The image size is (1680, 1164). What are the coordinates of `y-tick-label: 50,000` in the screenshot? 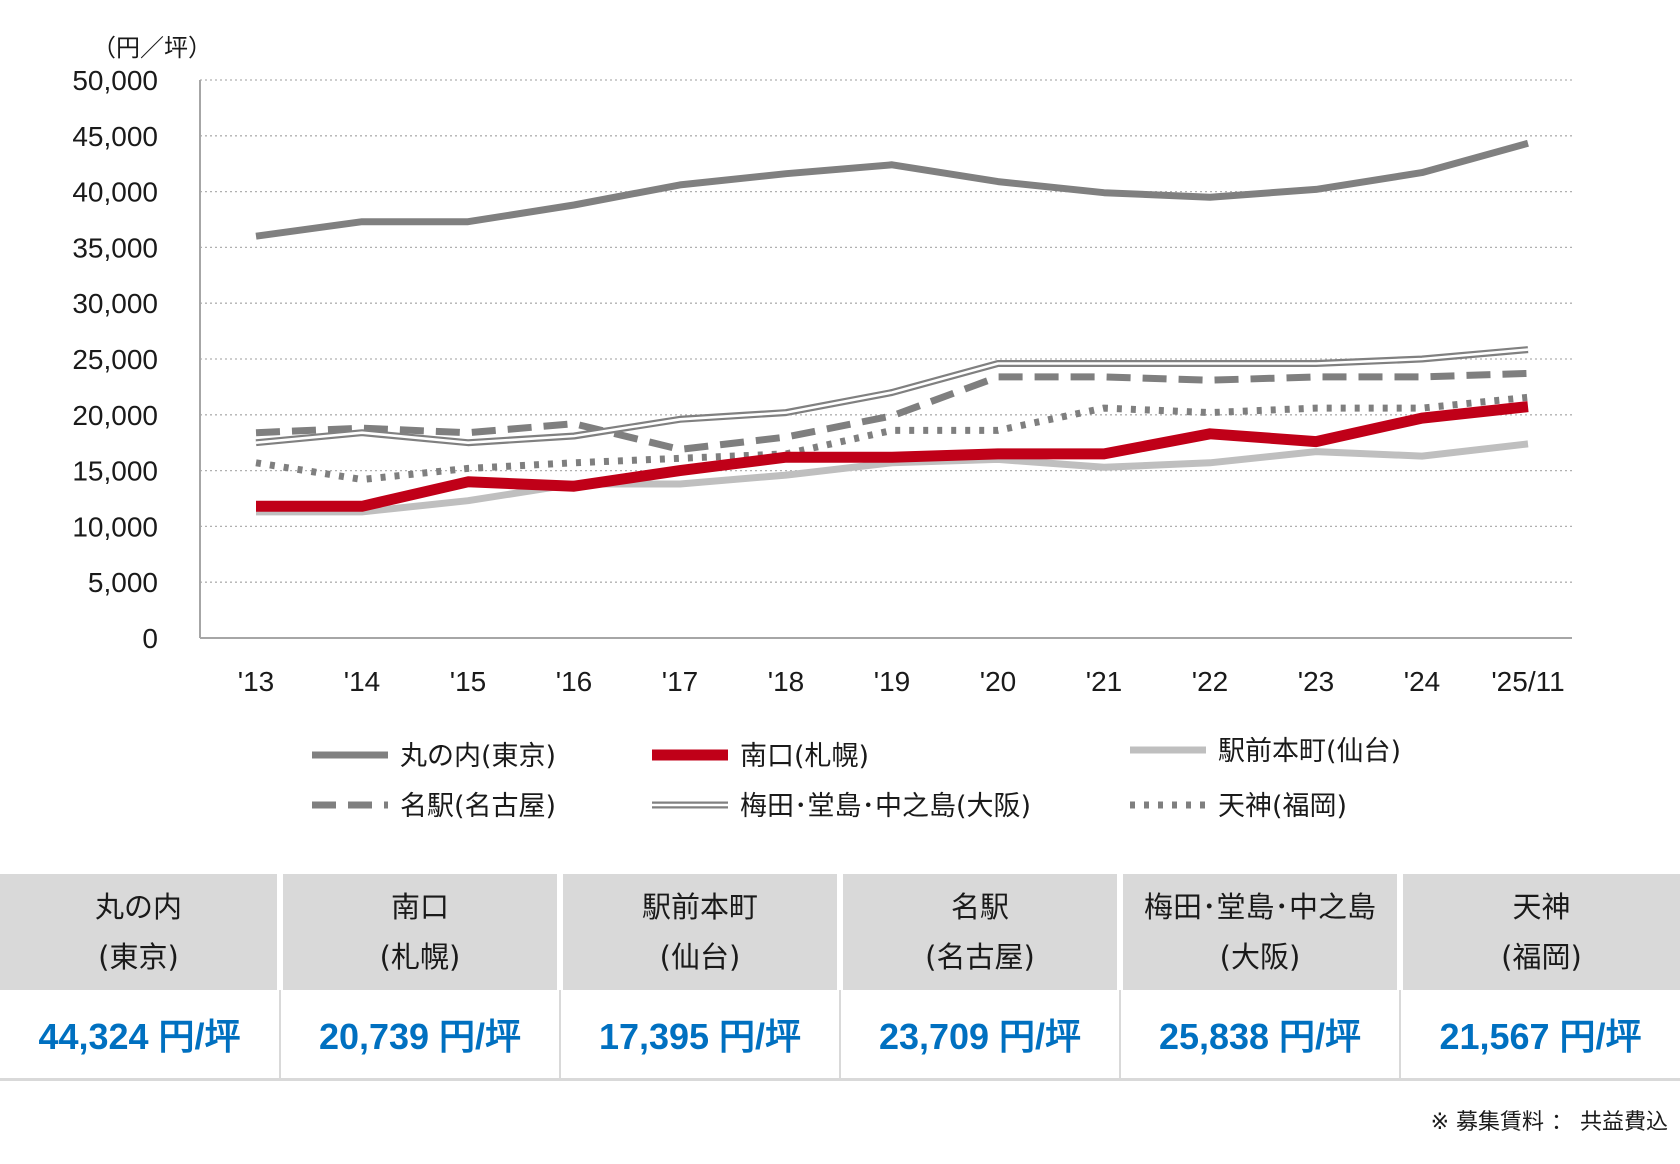 It's located at (115, 80).